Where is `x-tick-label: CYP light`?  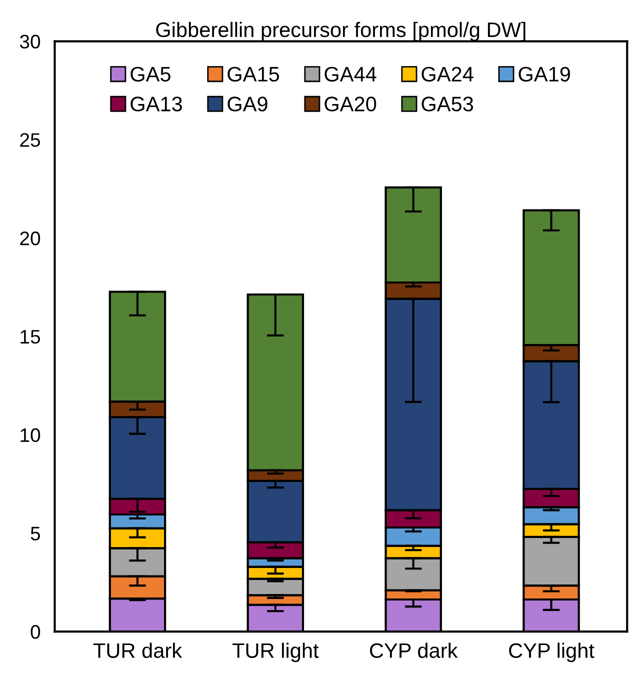 x-tick-label: CYP light is located at coordinates (551, 652).